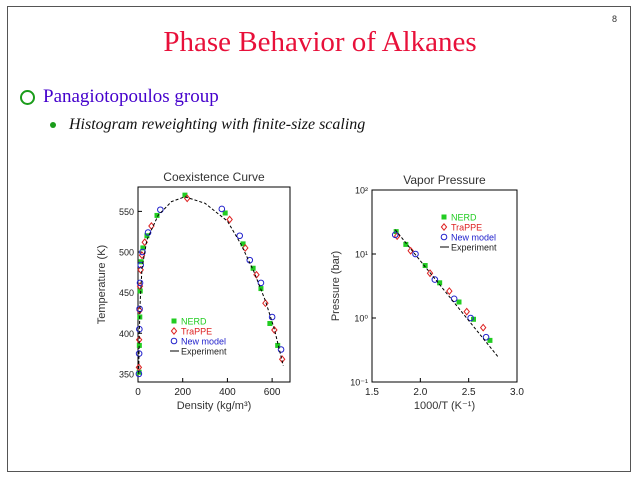  What do you see at coordinates (182, 392) in the screenshot?
I see `x-tick-label: 200` at bounding box center [182, 392].